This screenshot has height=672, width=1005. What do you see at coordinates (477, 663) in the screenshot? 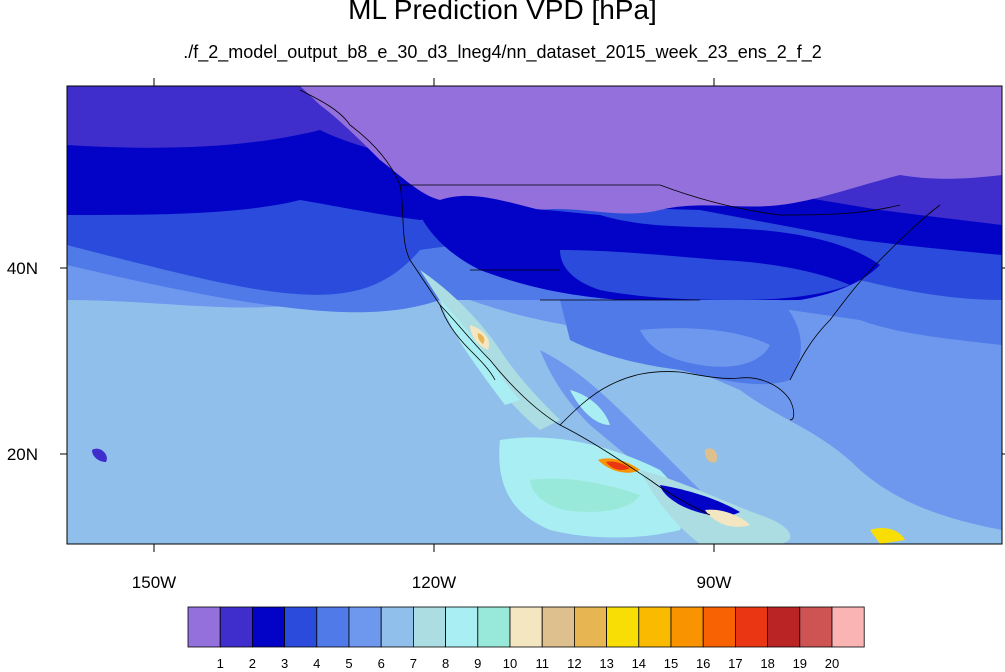
I see `colorbar-label: 9` at bounding box center [477, 663].